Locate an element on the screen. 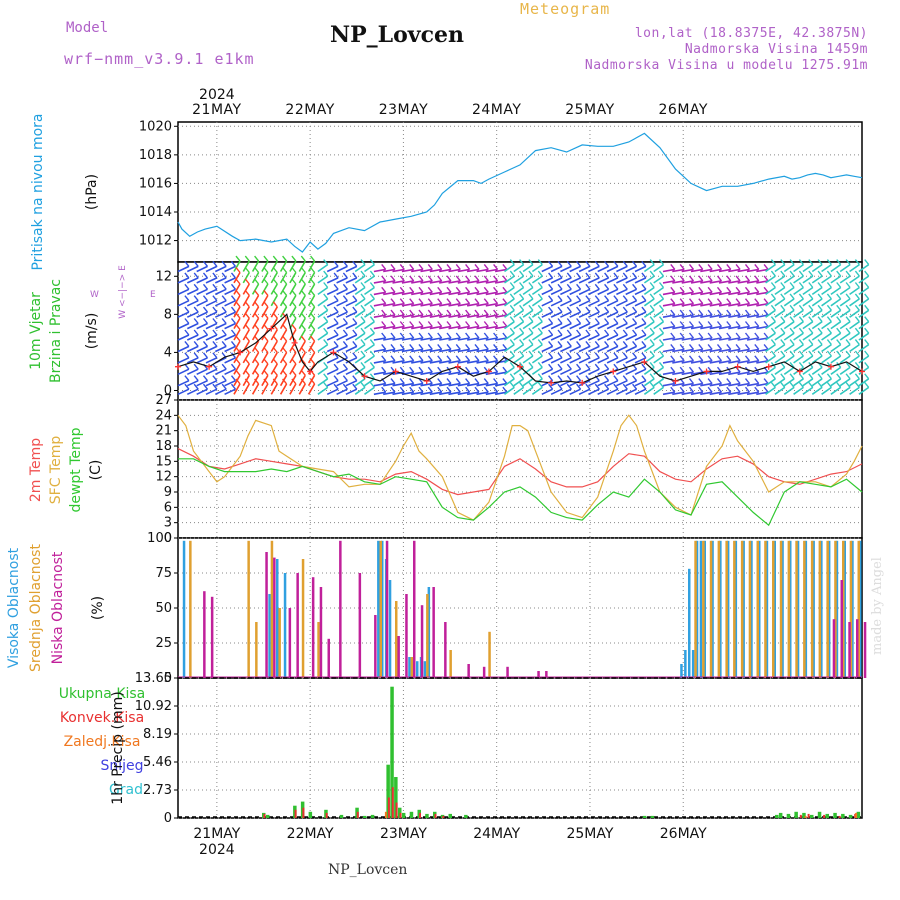 The height and width of the screenshot is (900, 900). wind-unit-label: (m/s) is located at coordinates (92, 331).